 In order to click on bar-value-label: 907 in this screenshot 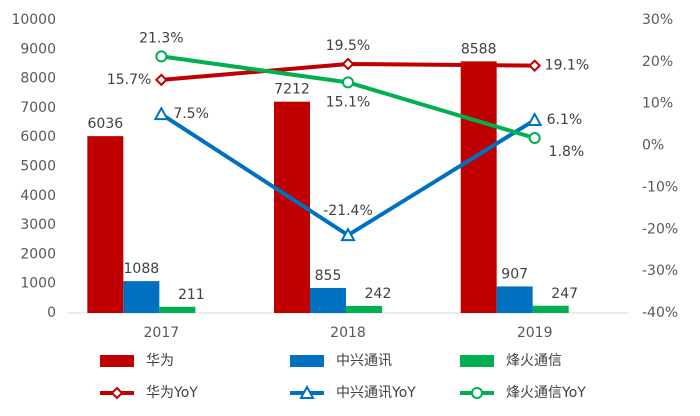, I will do `click(514, 274)`.